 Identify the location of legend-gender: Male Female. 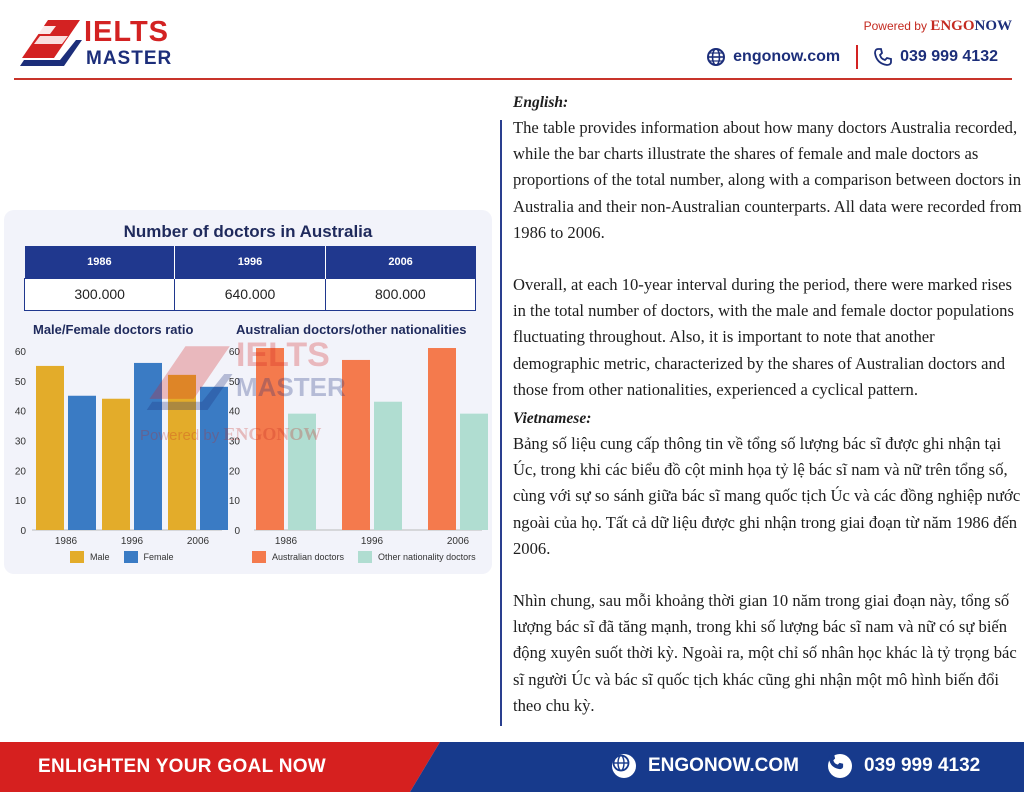
(129, 557).